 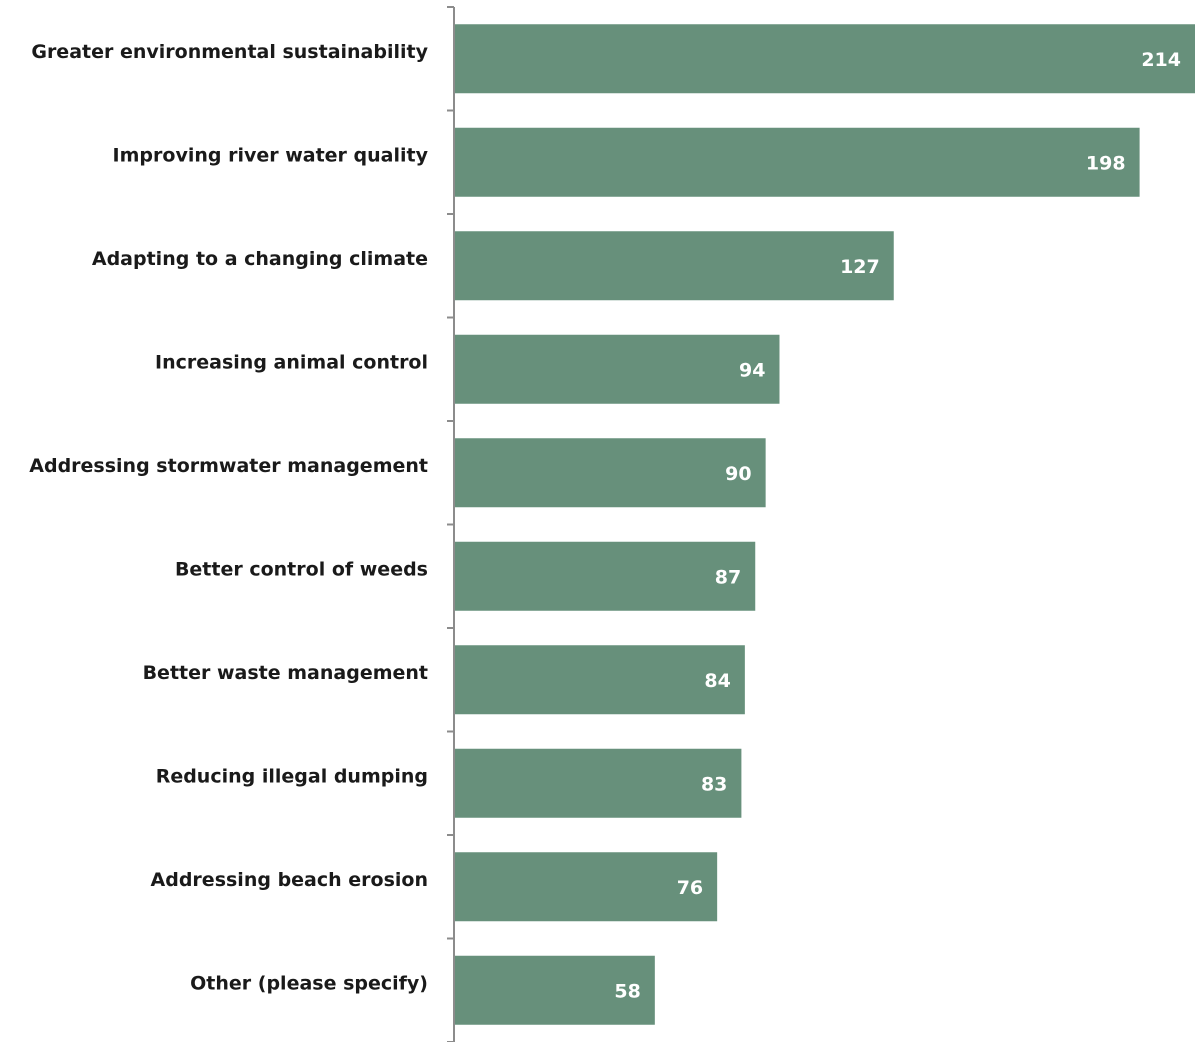 I want to click on category-axis, so click(x=451, y=524).